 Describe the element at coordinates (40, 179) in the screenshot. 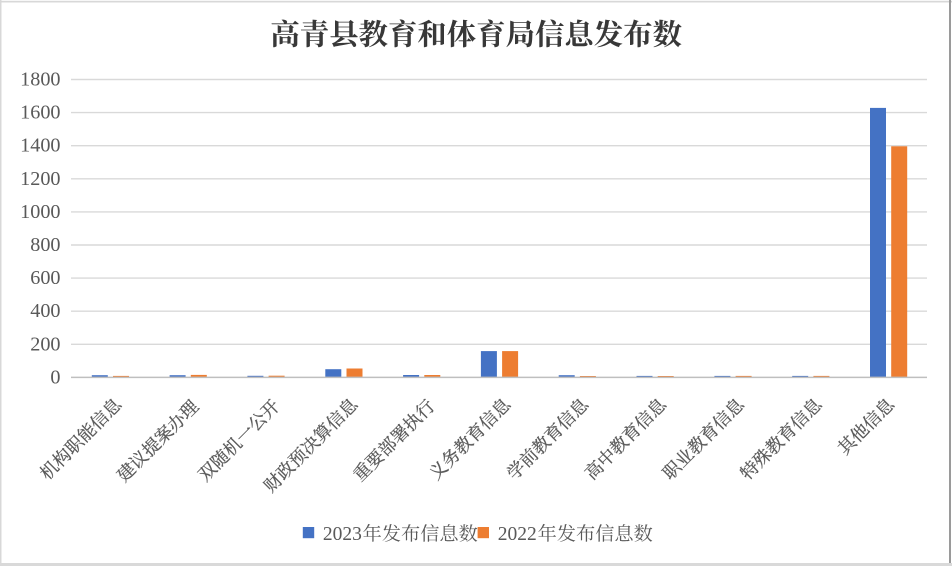

I see `svg-text: 1200` at that location.